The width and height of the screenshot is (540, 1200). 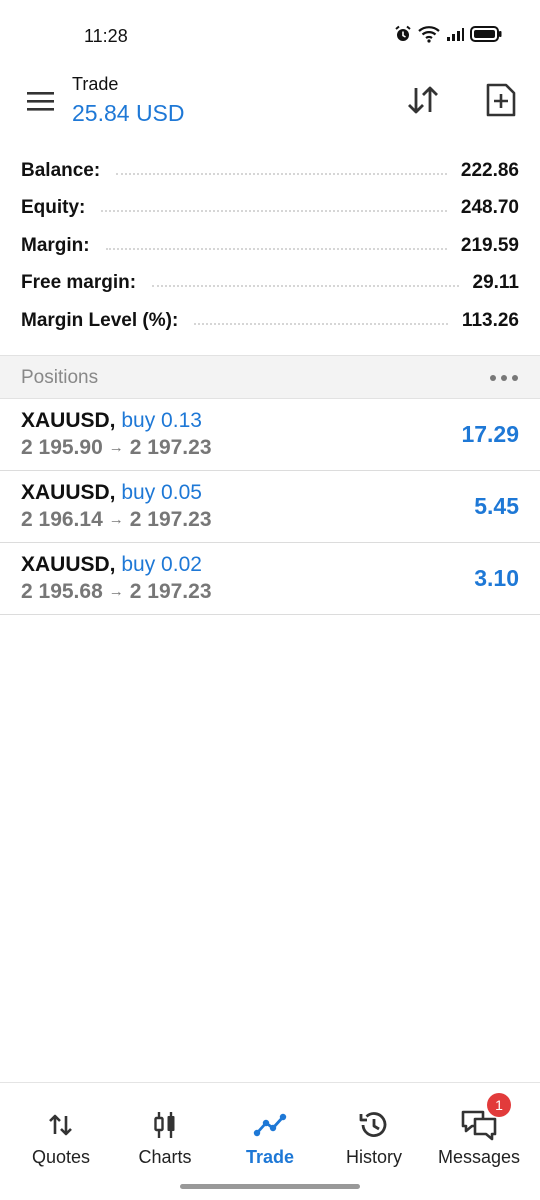 I want to click on position-row: XAUUSD, buy 0.02 2 195.68 → 2 197.23 3.10, so click(x=270, y=579).